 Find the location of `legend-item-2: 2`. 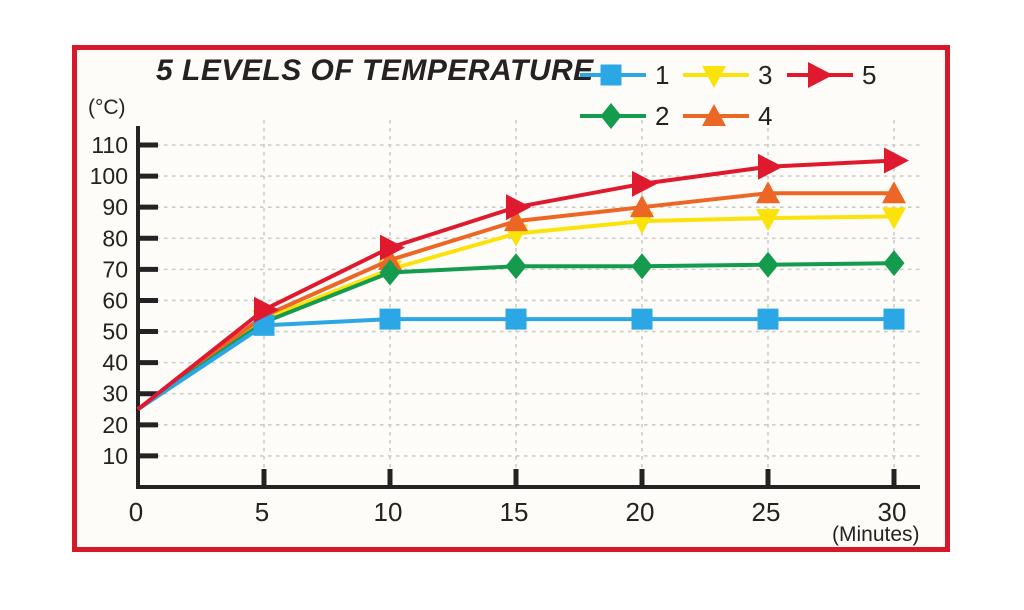

legend-item-2: 2 is located at coordinates (624, 116).